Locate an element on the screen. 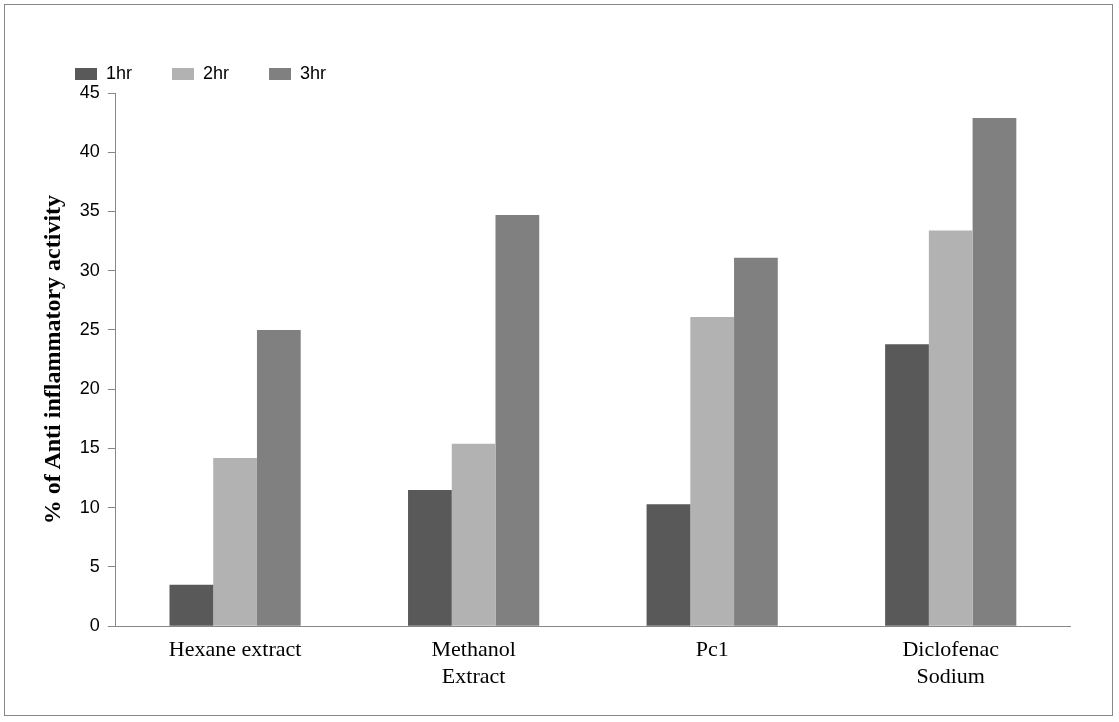 The image size is (1119, 722). y-tick-label: 15 is located at coordinates (89, 447).